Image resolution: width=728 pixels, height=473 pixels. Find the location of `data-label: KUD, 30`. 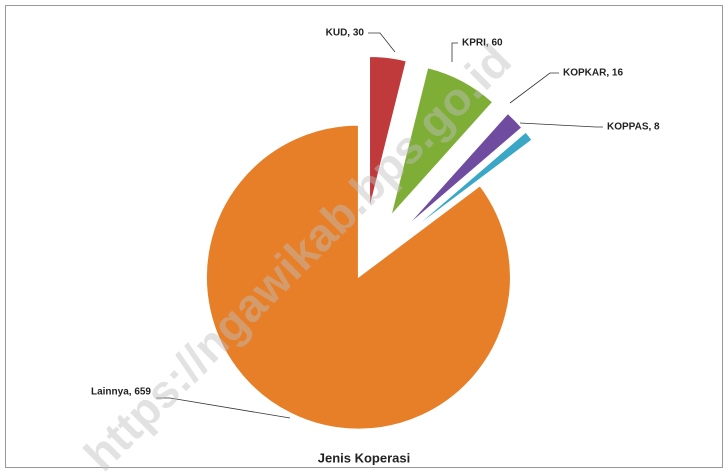

data-label: KUD, 30 is located at coordinates (345, 33).